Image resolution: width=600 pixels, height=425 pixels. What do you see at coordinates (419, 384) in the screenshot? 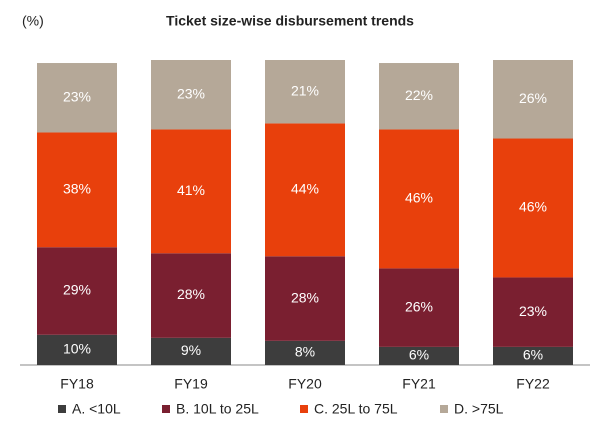
I see `x-tick-label: FY21` at bounding box center [419, 384].